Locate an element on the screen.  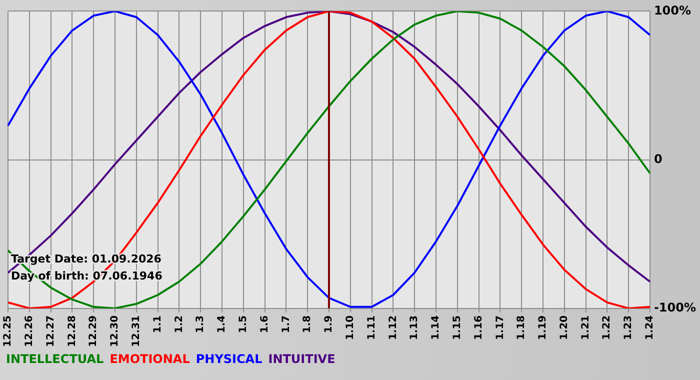
text: EMOTIONAL is located at coordinates (150, 359).